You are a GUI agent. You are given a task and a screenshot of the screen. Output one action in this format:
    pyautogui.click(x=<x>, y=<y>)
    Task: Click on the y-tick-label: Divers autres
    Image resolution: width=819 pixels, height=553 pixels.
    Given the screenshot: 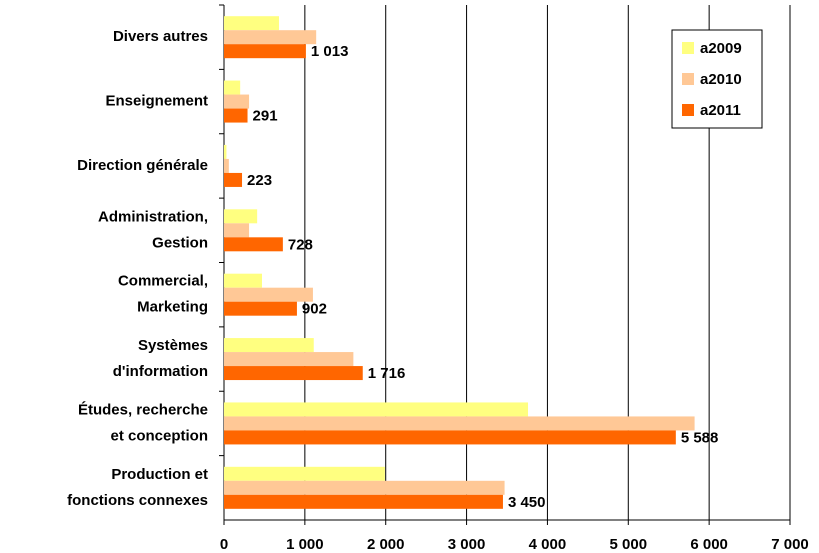 What is the action you would take?
    pyautogui.click(x=160, y=36)
    